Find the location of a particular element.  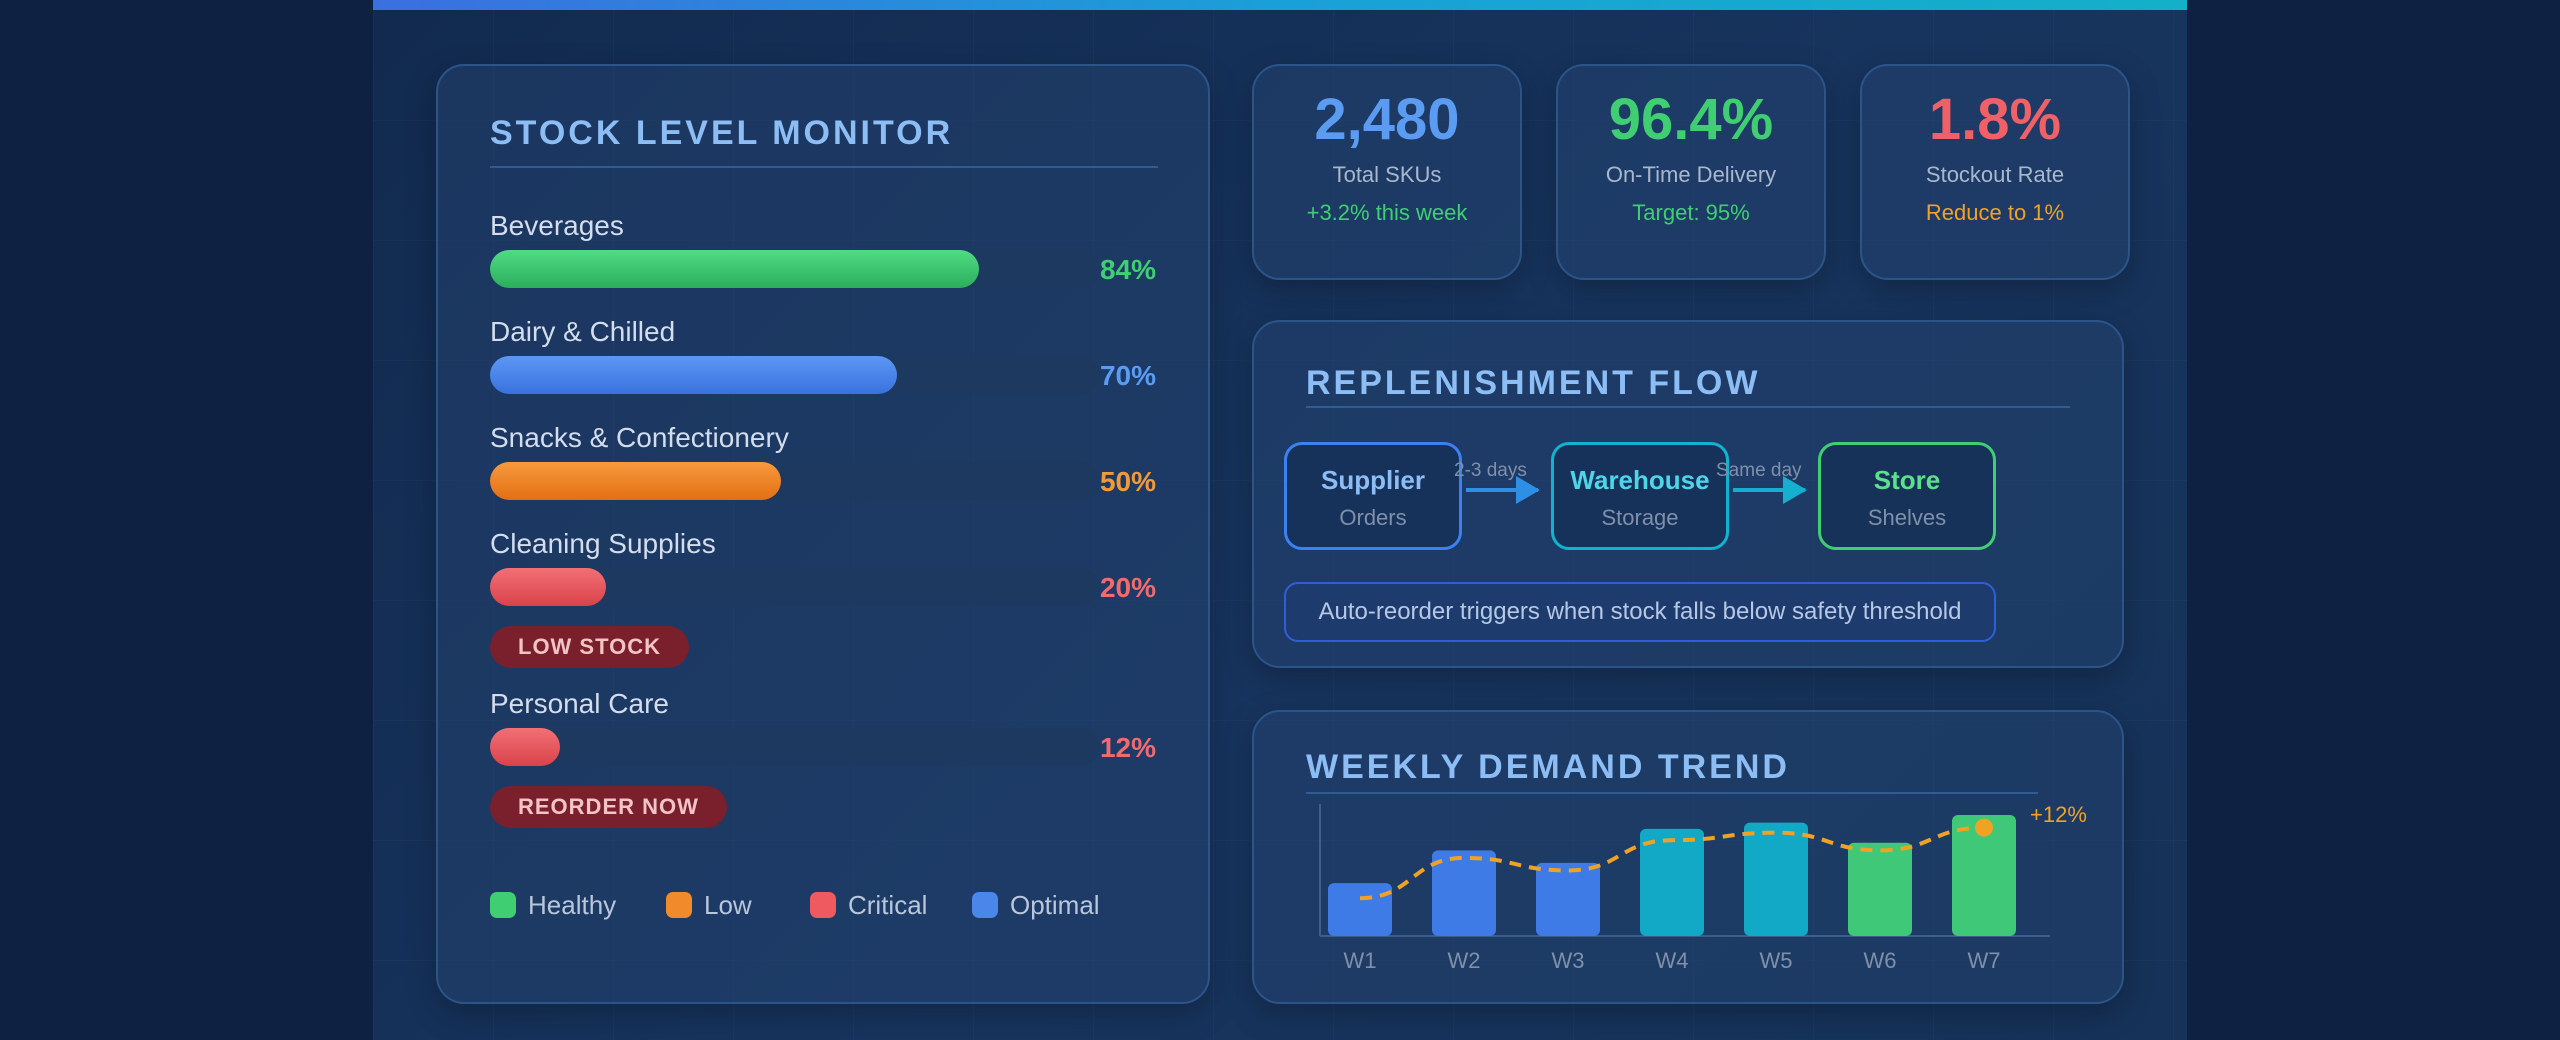

x-tick-label: W1 is located at coordinates (1360, 960).